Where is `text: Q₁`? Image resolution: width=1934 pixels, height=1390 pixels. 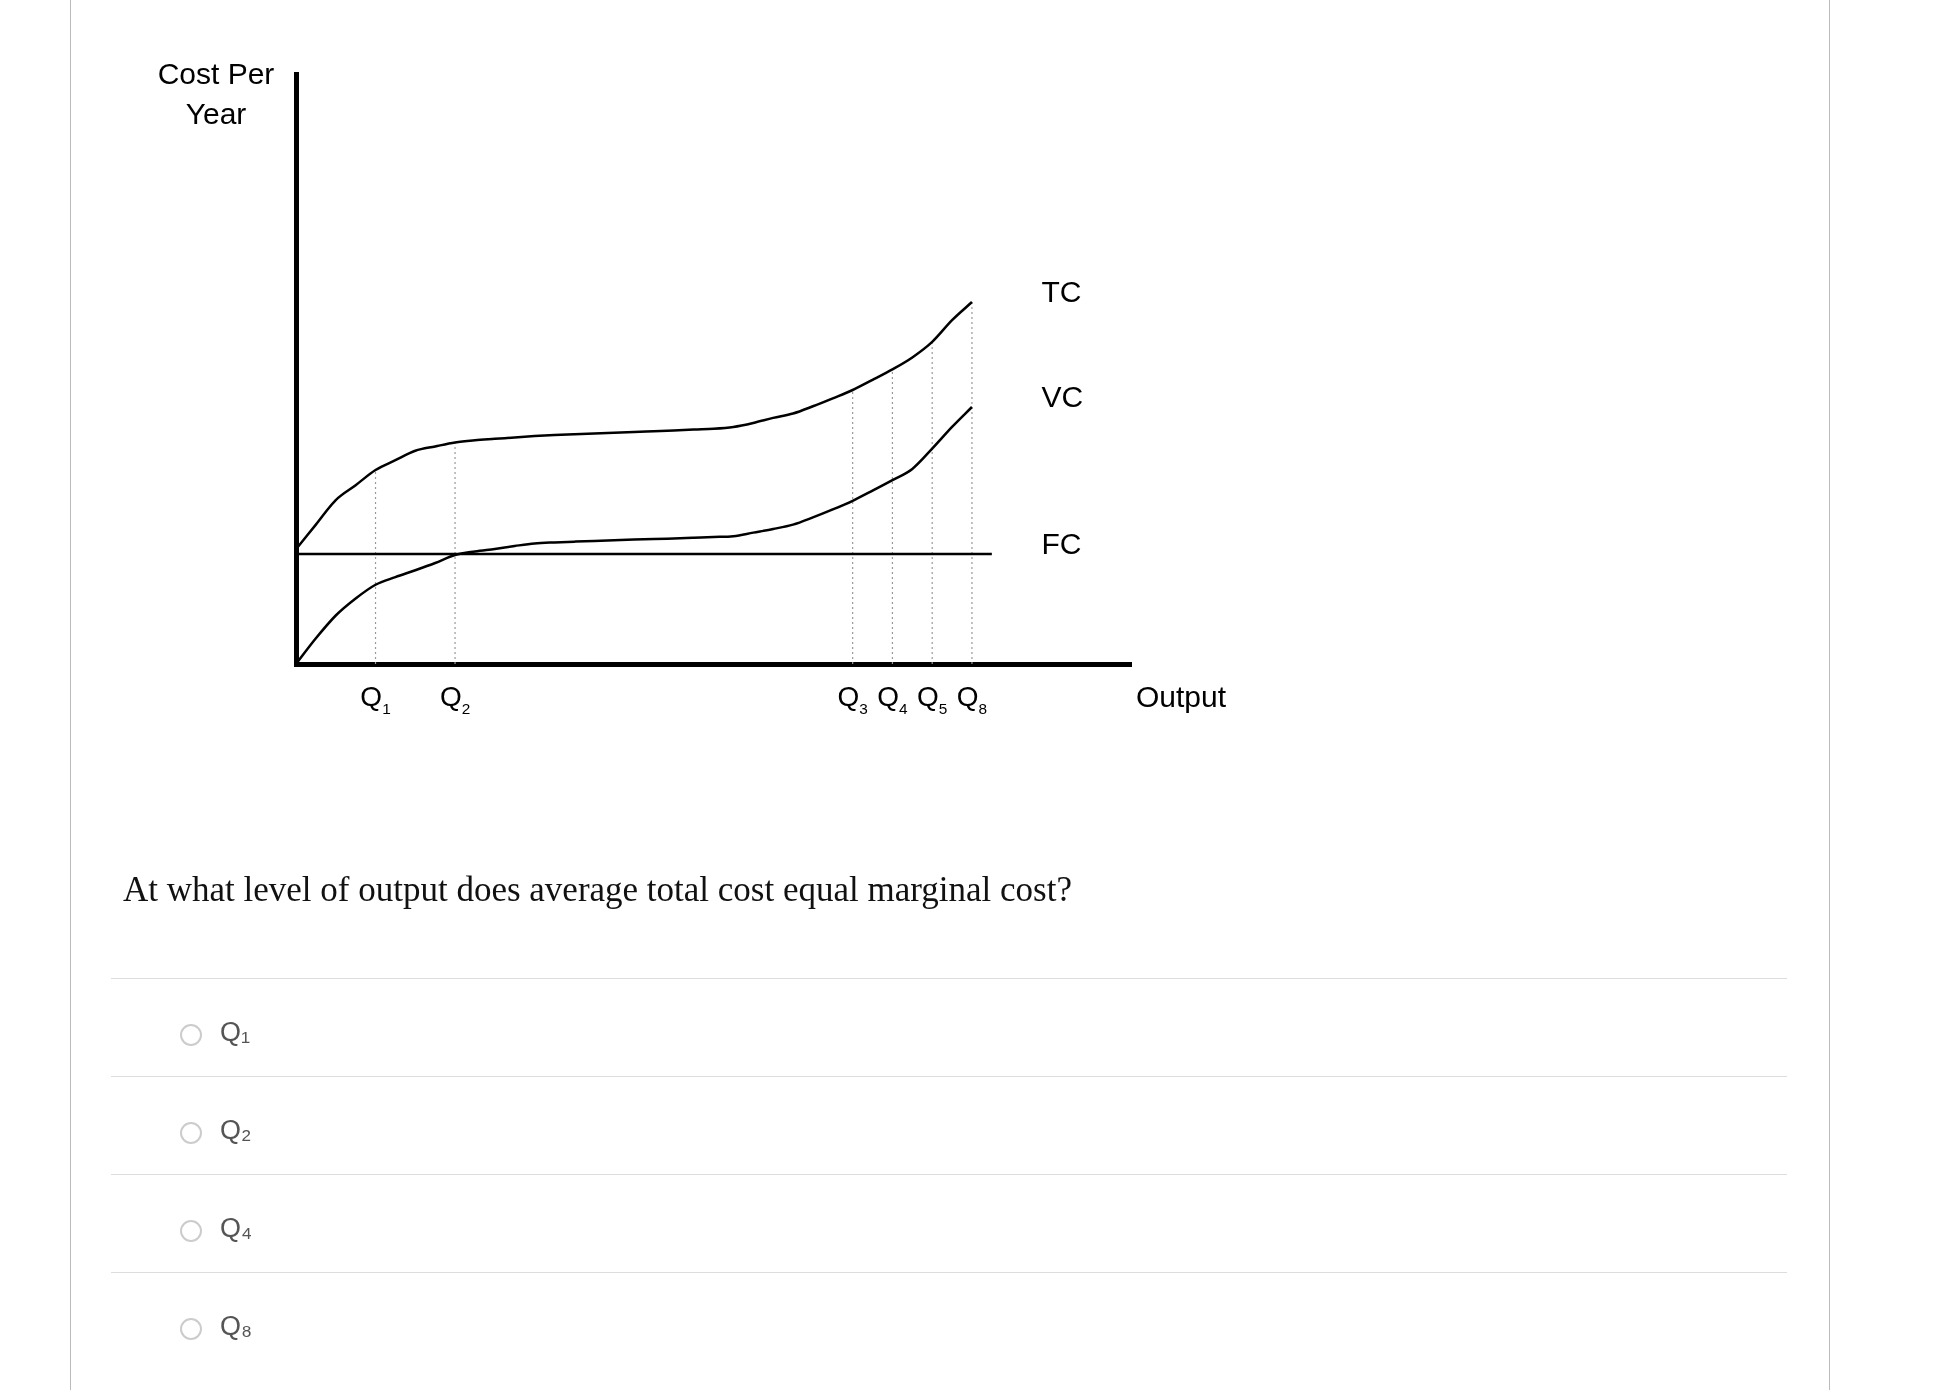
text: Q₁ is located at coordinates (235, 1032).